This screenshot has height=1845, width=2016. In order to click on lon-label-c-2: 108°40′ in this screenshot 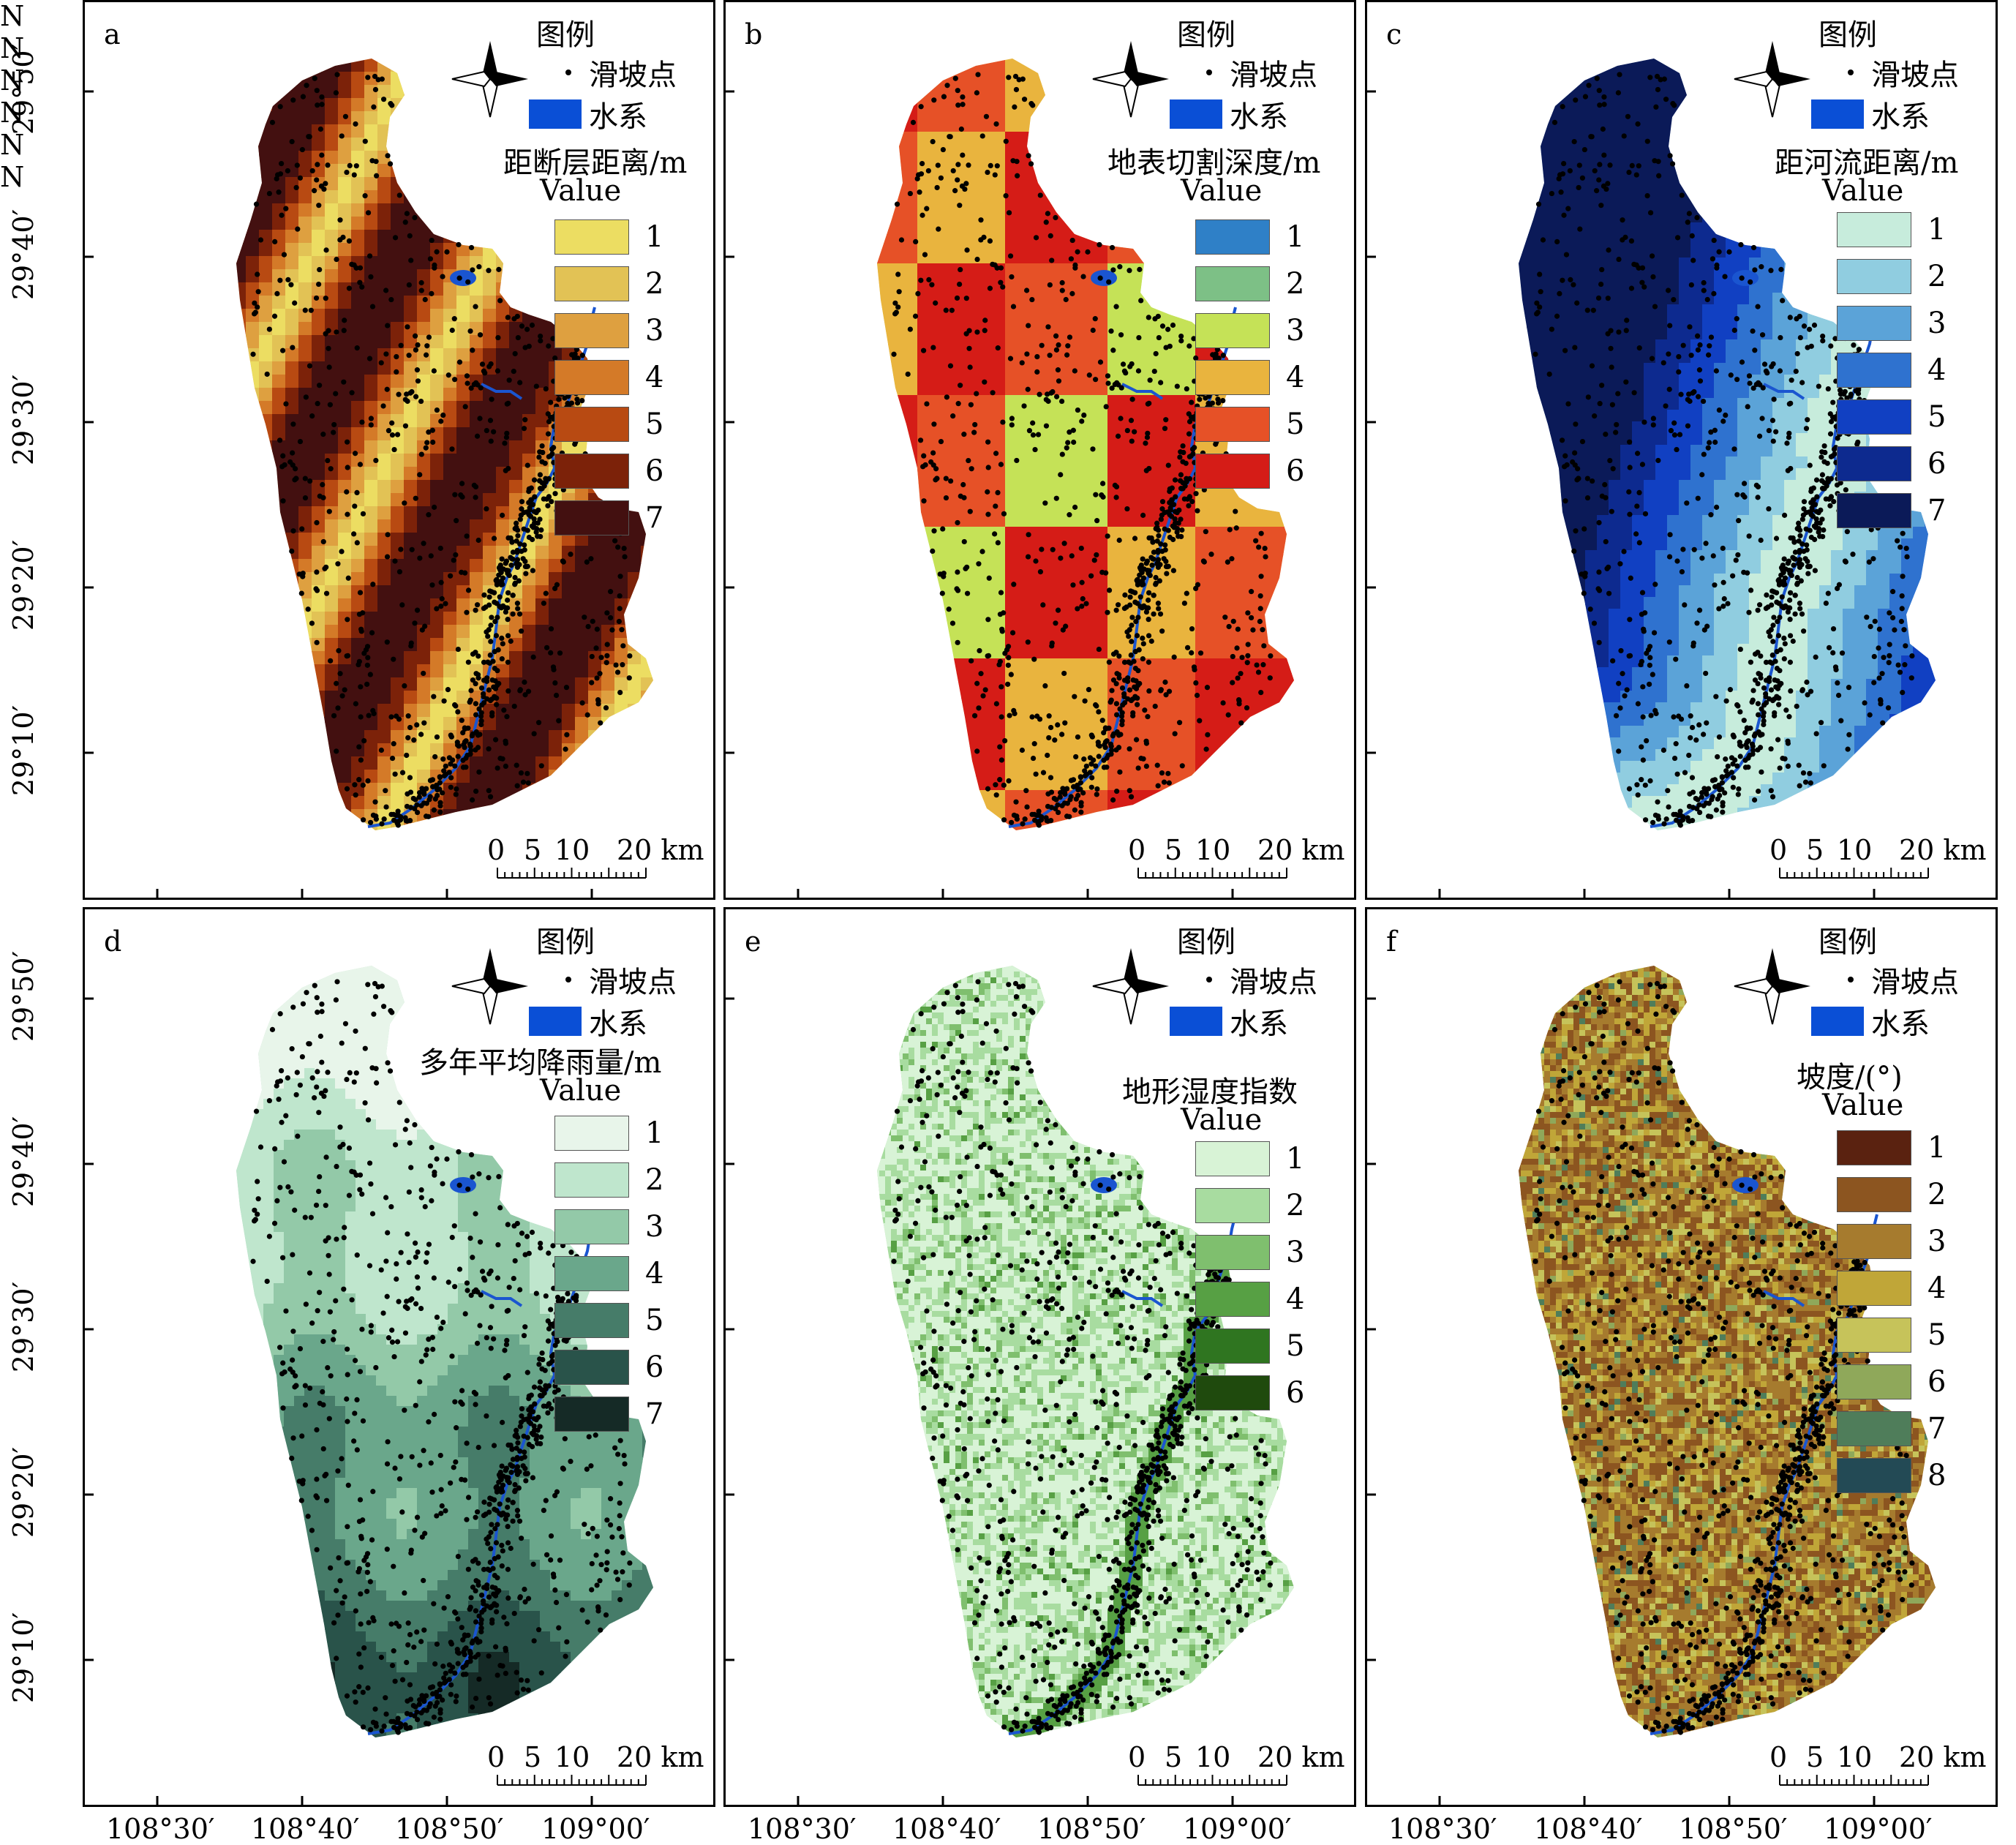, I will do `click(1589, 1829)`.